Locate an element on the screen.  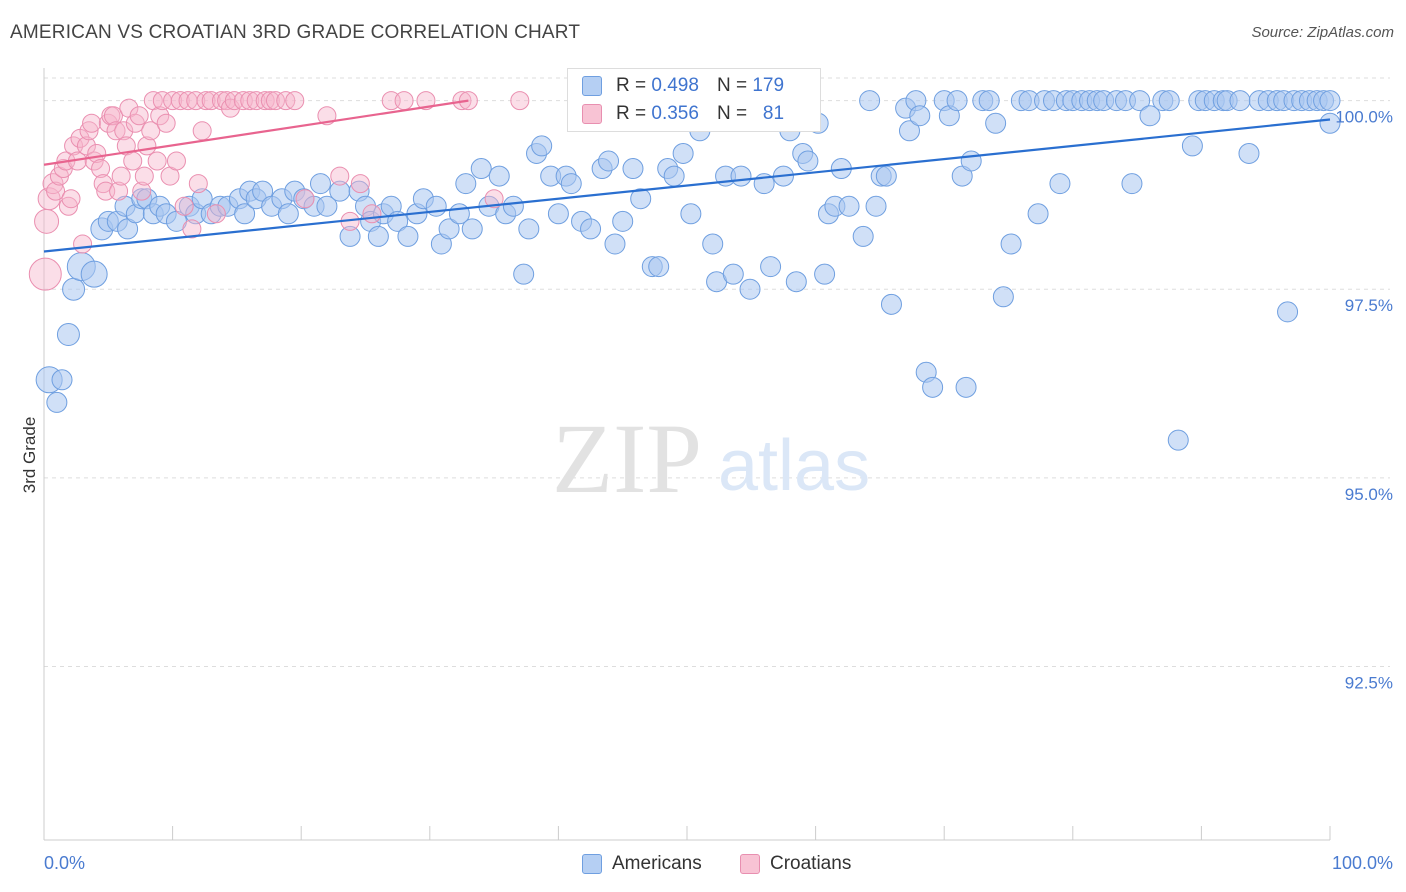
stats-box: R = 0.498 N = 179 R = 0.356 N = 81 is located at coordinates (694, 100).